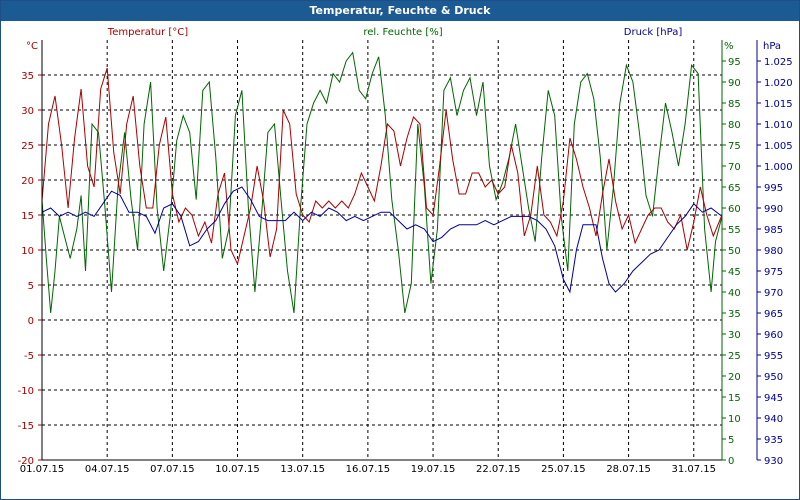 The width and height of the screenshot is (800, 500). I want to click on temp-tick-label: 5, so click(31, 286).